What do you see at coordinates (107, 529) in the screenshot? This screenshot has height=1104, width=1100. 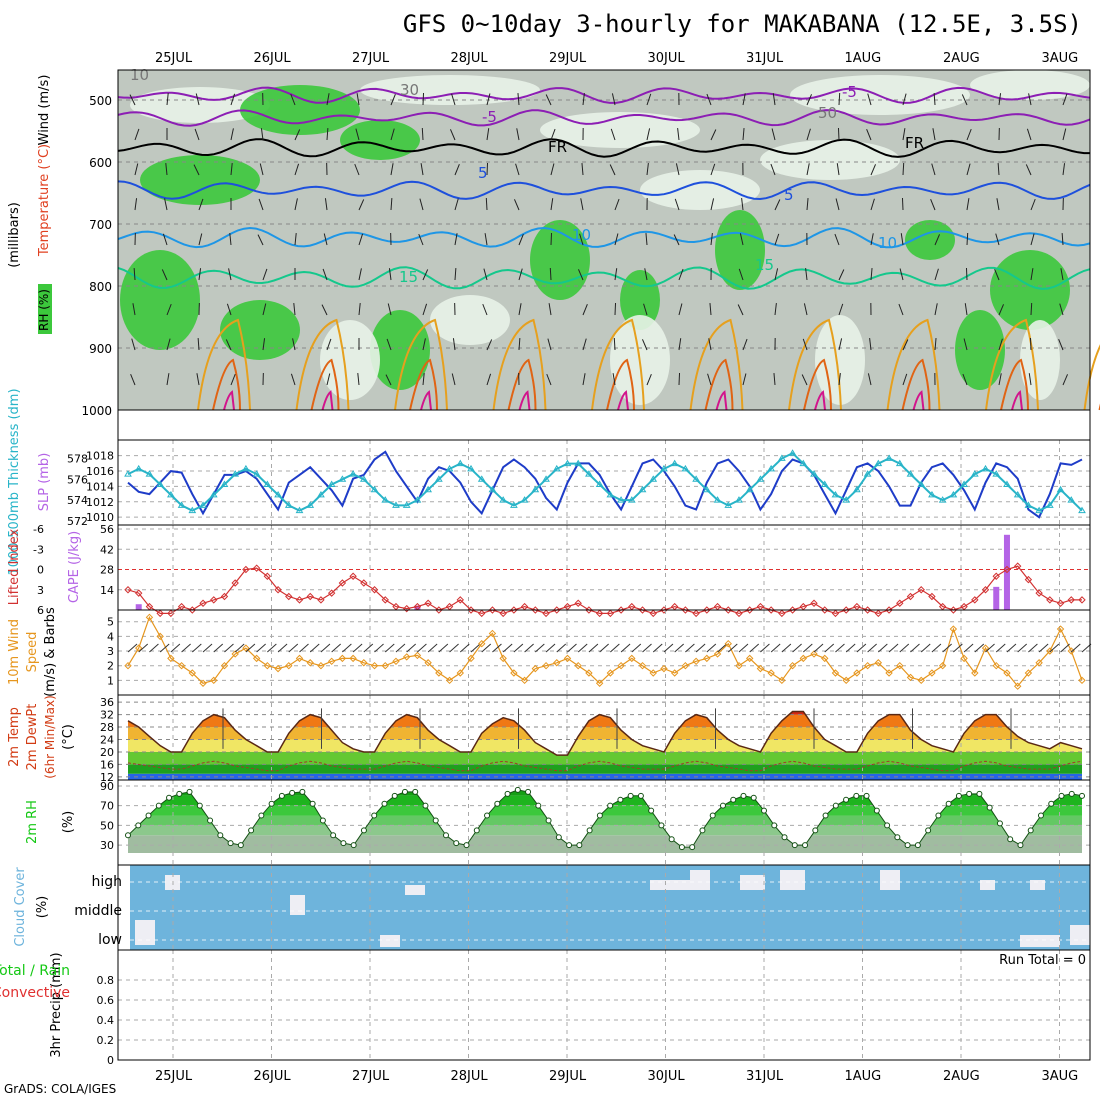 I see `cape-tick-56: 56` at bounding box center [107, 529].